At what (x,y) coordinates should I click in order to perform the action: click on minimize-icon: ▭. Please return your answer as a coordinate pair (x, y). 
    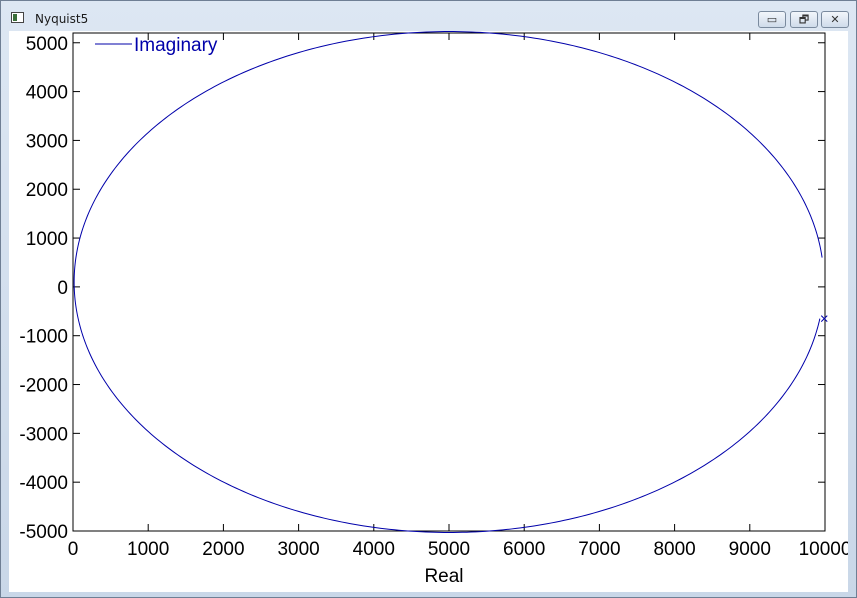
    Looking at the image, I should click on (772, 19).